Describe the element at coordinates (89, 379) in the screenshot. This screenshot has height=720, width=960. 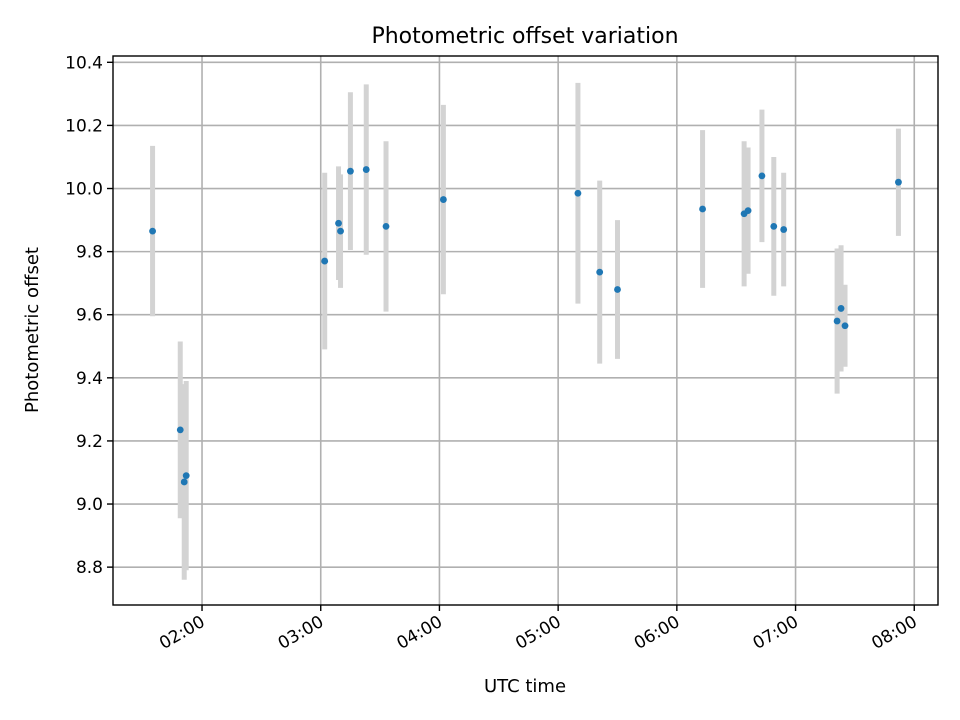
I see `y-tick-label: 9.4` at that location.